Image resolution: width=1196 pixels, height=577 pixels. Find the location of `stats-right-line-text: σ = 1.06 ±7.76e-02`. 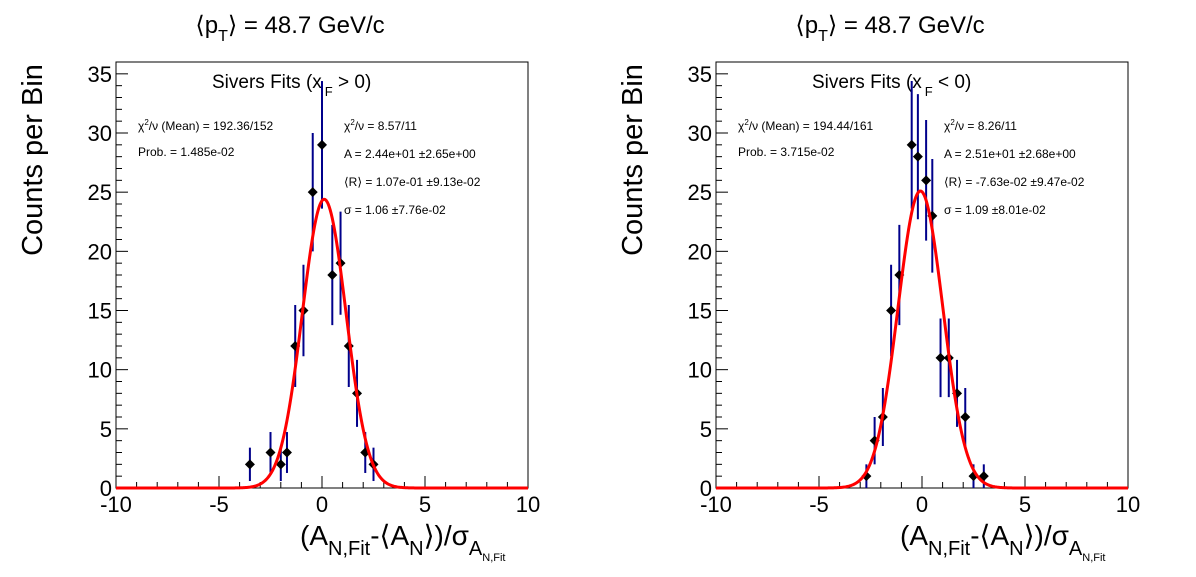

stats-right-line-text: σ = 1.06 ±7.76e-02 is located at coordinates (395, 210).